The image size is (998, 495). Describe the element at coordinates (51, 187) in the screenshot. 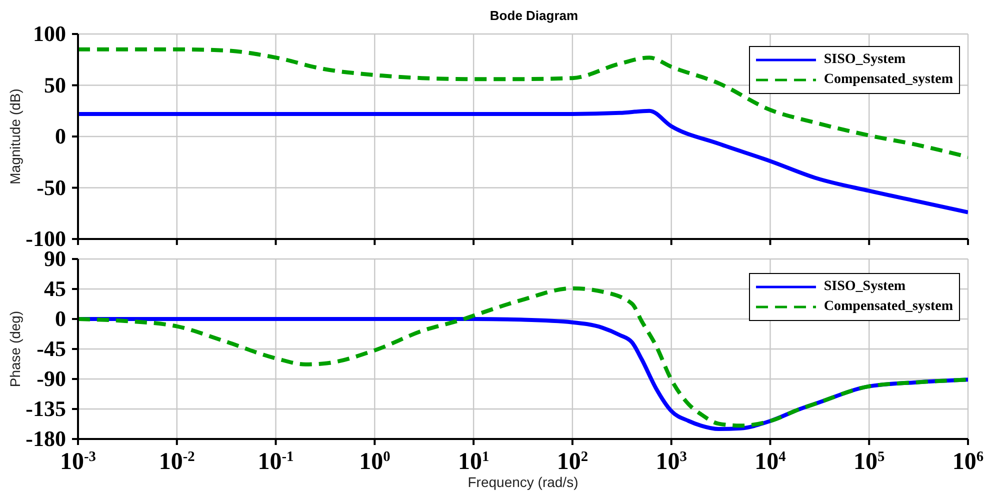

I see `y-tick-label: -50` at that location.